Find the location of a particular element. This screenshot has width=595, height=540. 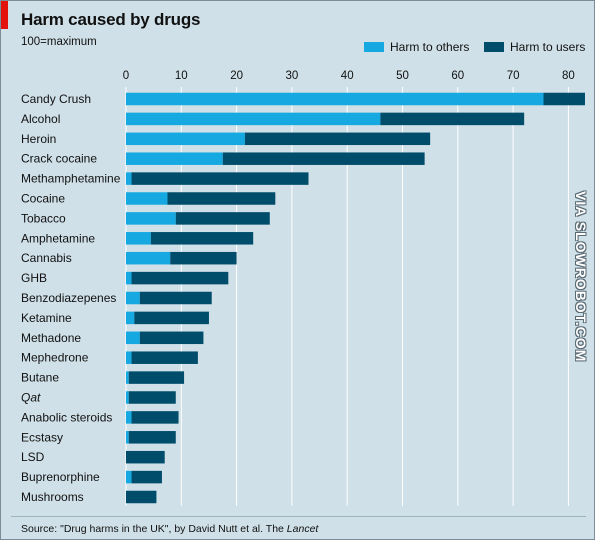

watermark: VIA SLOWROBOT.COM is located at coordinates (581, 277).